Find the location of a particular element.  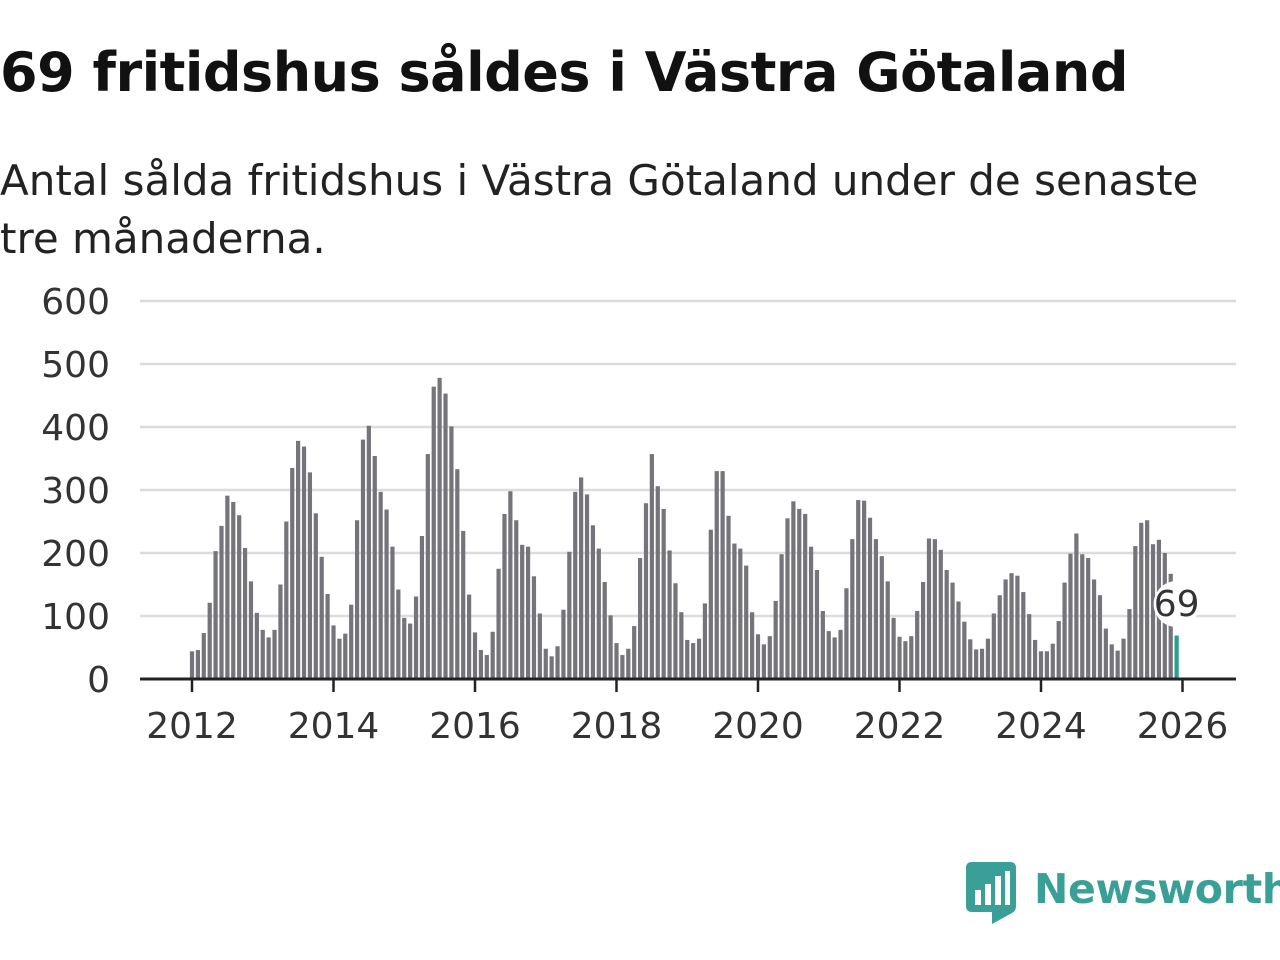

x-tick-label: 2024 is located at coordinates (1041, 726).